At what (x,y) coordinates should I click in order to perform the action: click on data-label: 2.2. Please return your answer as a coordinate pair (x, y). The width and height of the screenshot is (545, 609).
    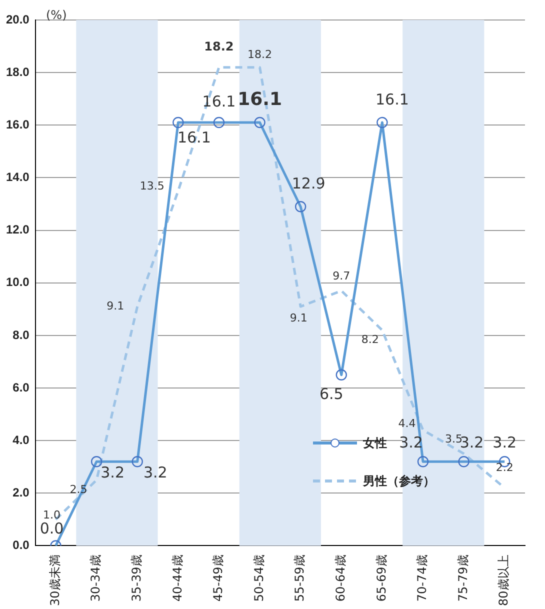
    Looking at the image, I should click on (505, 467).